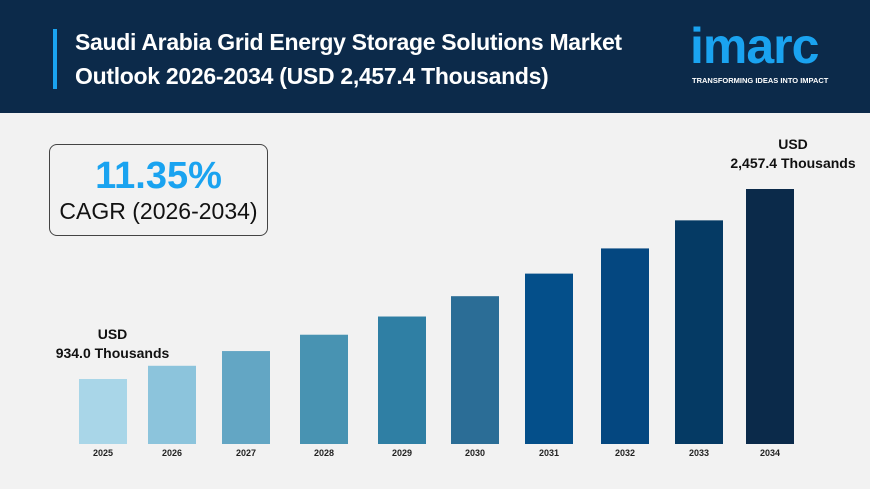 The image size is (870, 489). I want to click on x-tick-2025: 2025, so click(103, 453).